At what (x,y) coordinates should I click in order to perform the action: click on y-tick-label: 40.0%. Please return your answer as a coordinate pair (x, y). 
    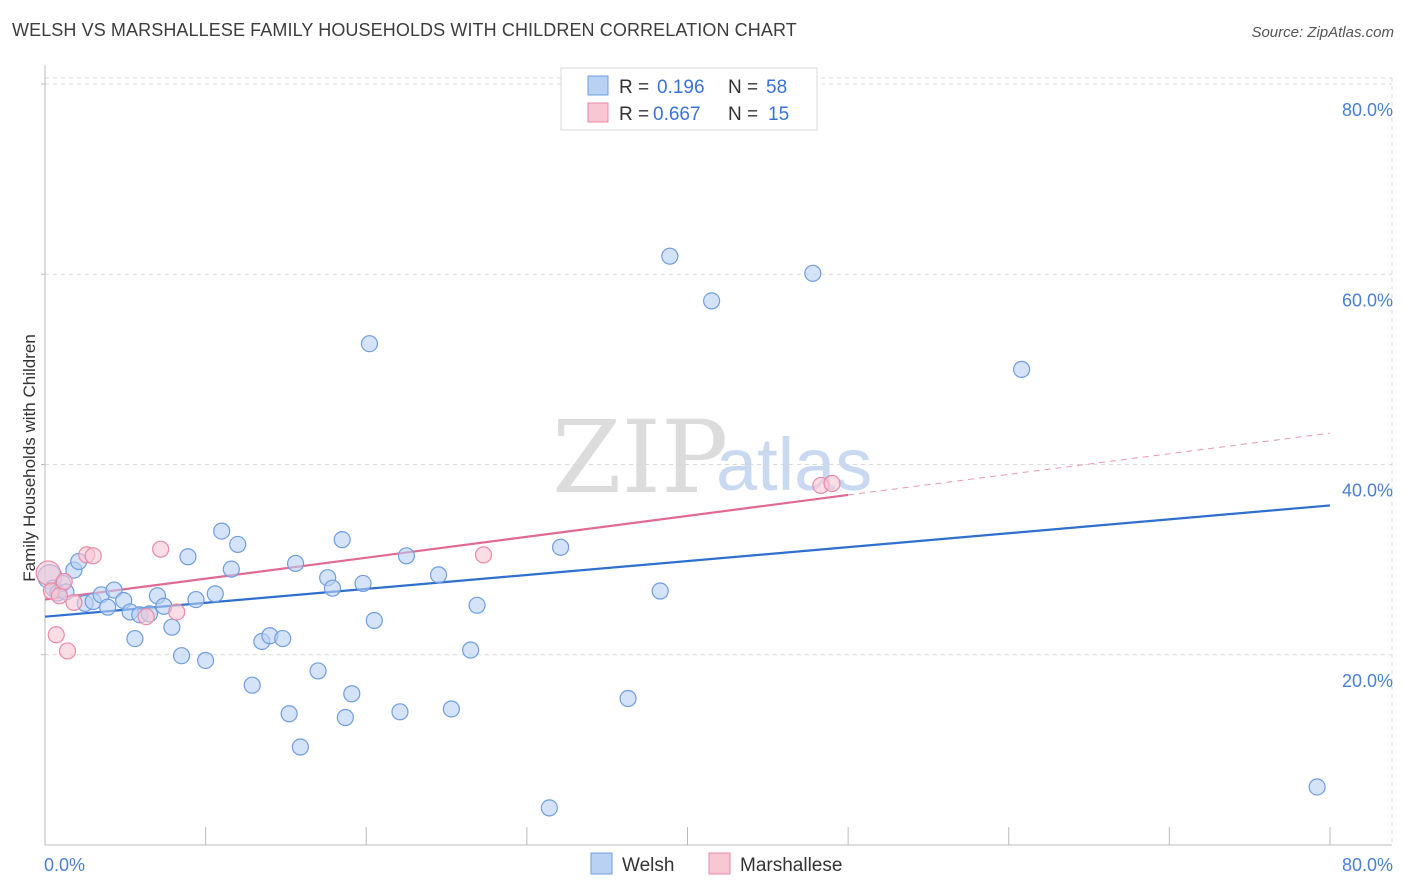
    Looking at the image, I should click on (1367, 491).